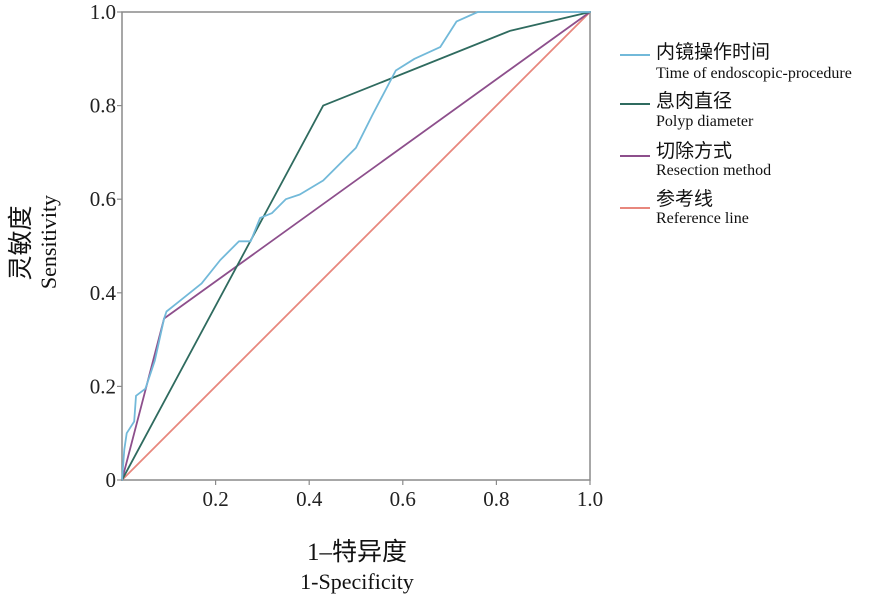 The height and width of the screenshot is (597, 877). I want to click on legend-item: 息肉直径 Polyp diameter, so click(687, 110).